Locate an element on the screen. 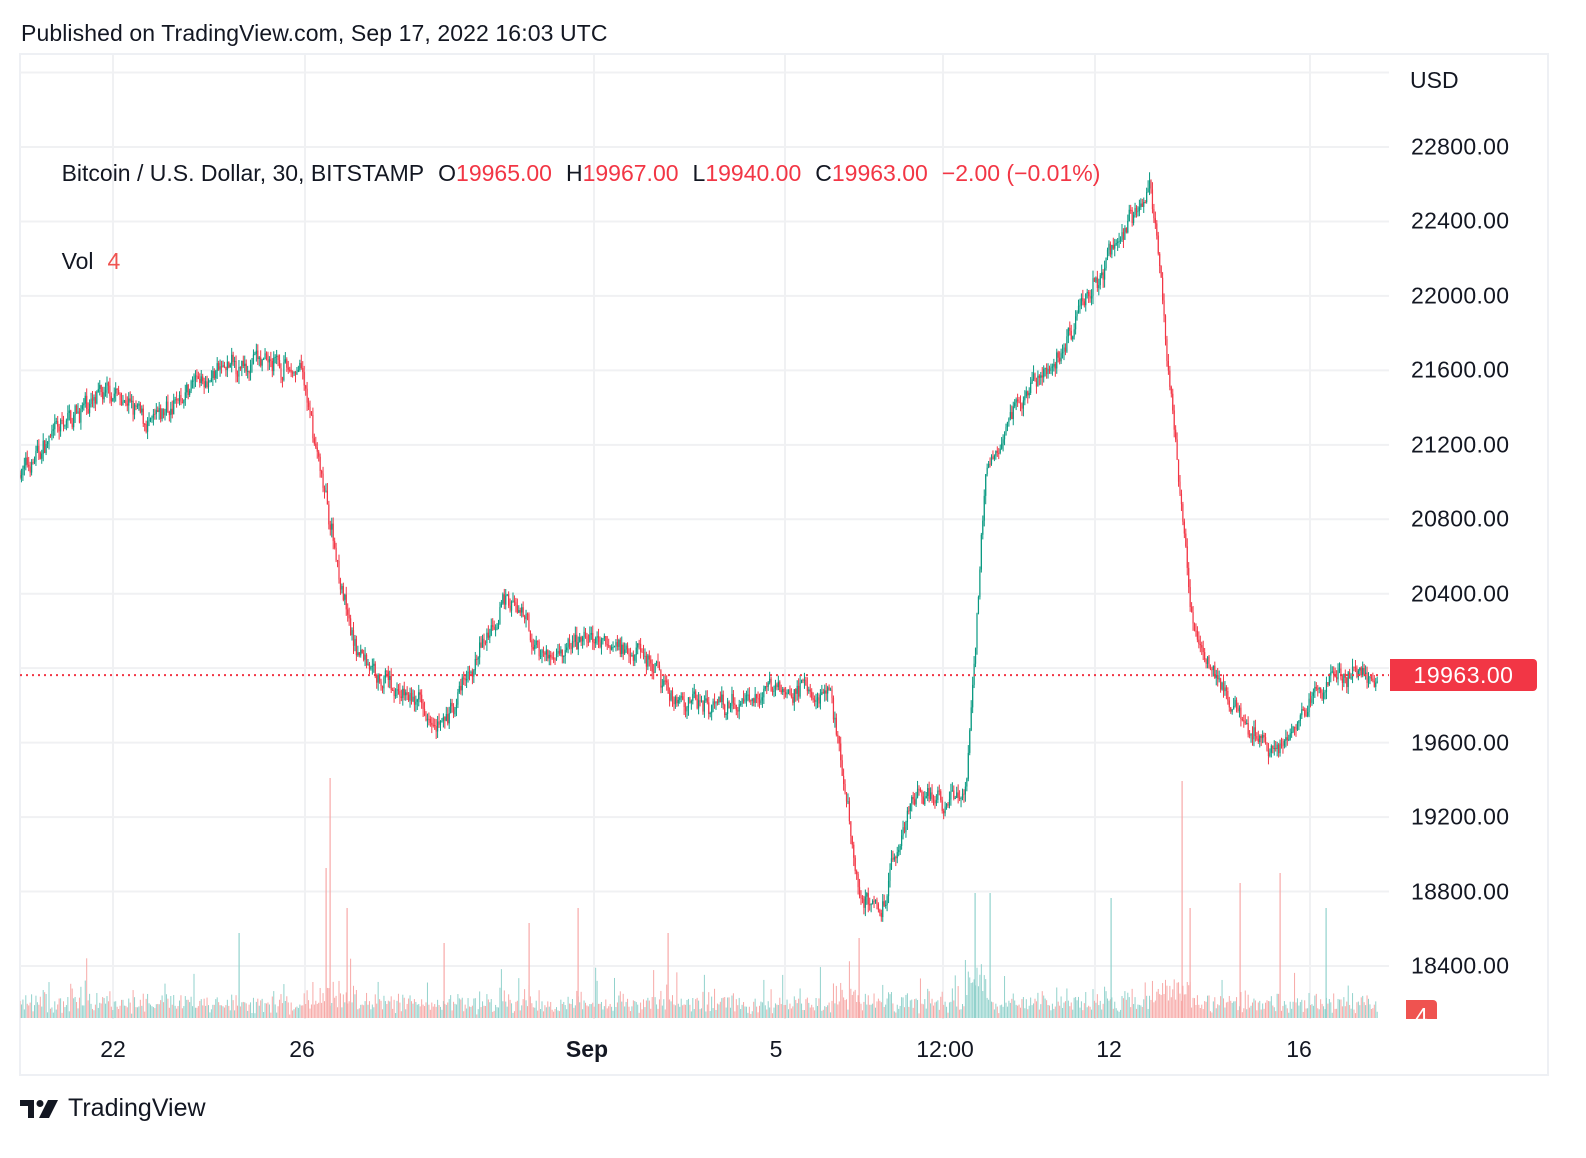 The image size is (1586, 1158). volume-row: Vol 4 is located at coordinates (568, 245).